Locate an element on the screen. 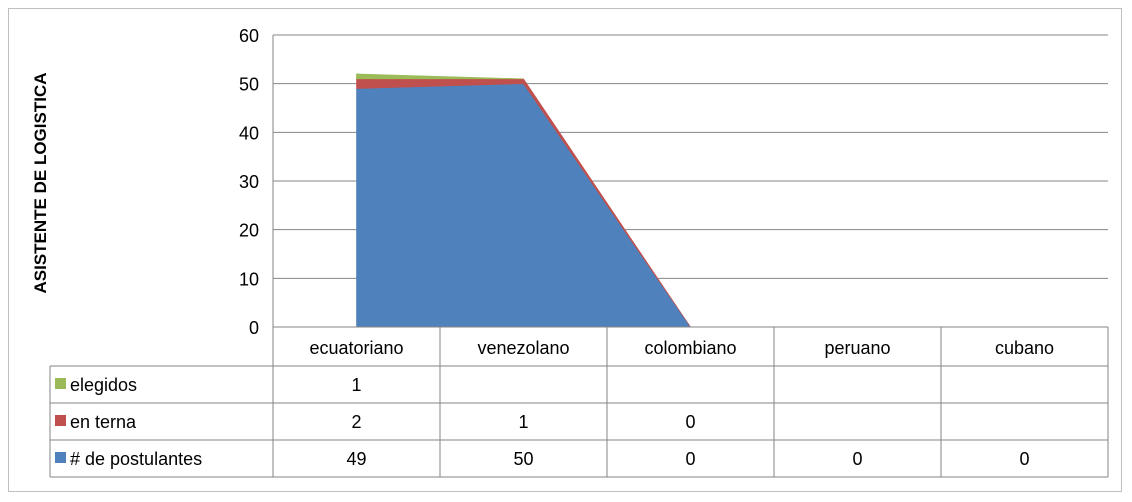  x-category-label: peruano is located at coordinates (857, 348).